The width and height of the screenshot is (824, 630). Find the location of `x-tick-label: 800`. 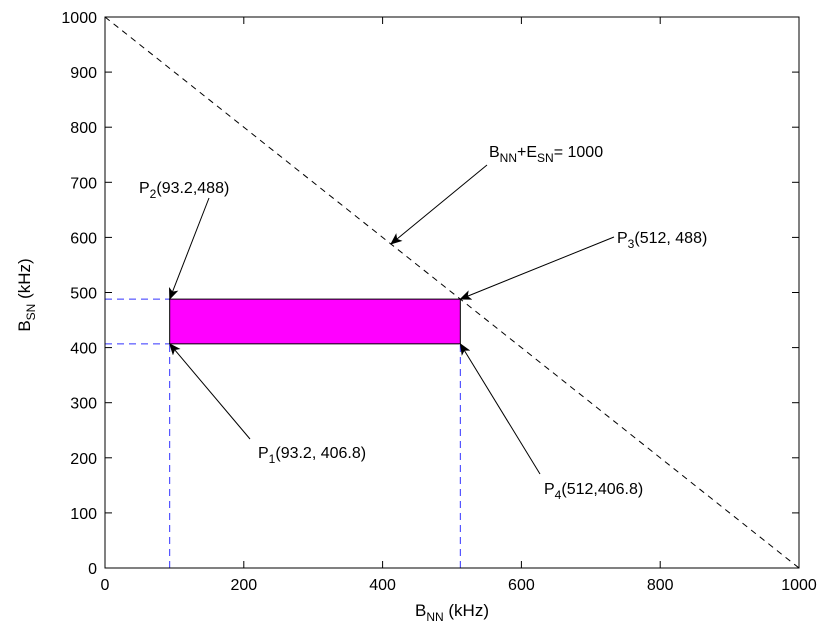

x-tick-label: 800 is located at coordinates (660, 585).